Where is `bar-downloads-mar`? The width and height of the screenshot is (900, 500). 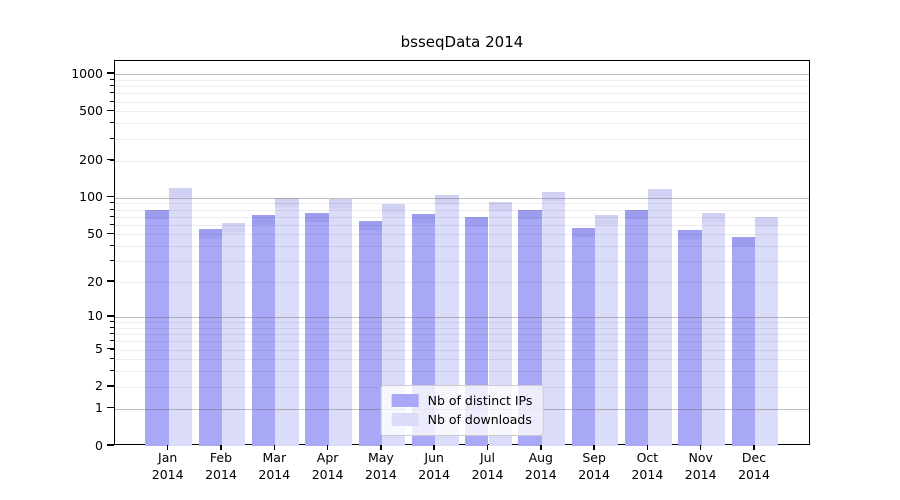
bar-downloads-mar is located at coordinates (287, 322).